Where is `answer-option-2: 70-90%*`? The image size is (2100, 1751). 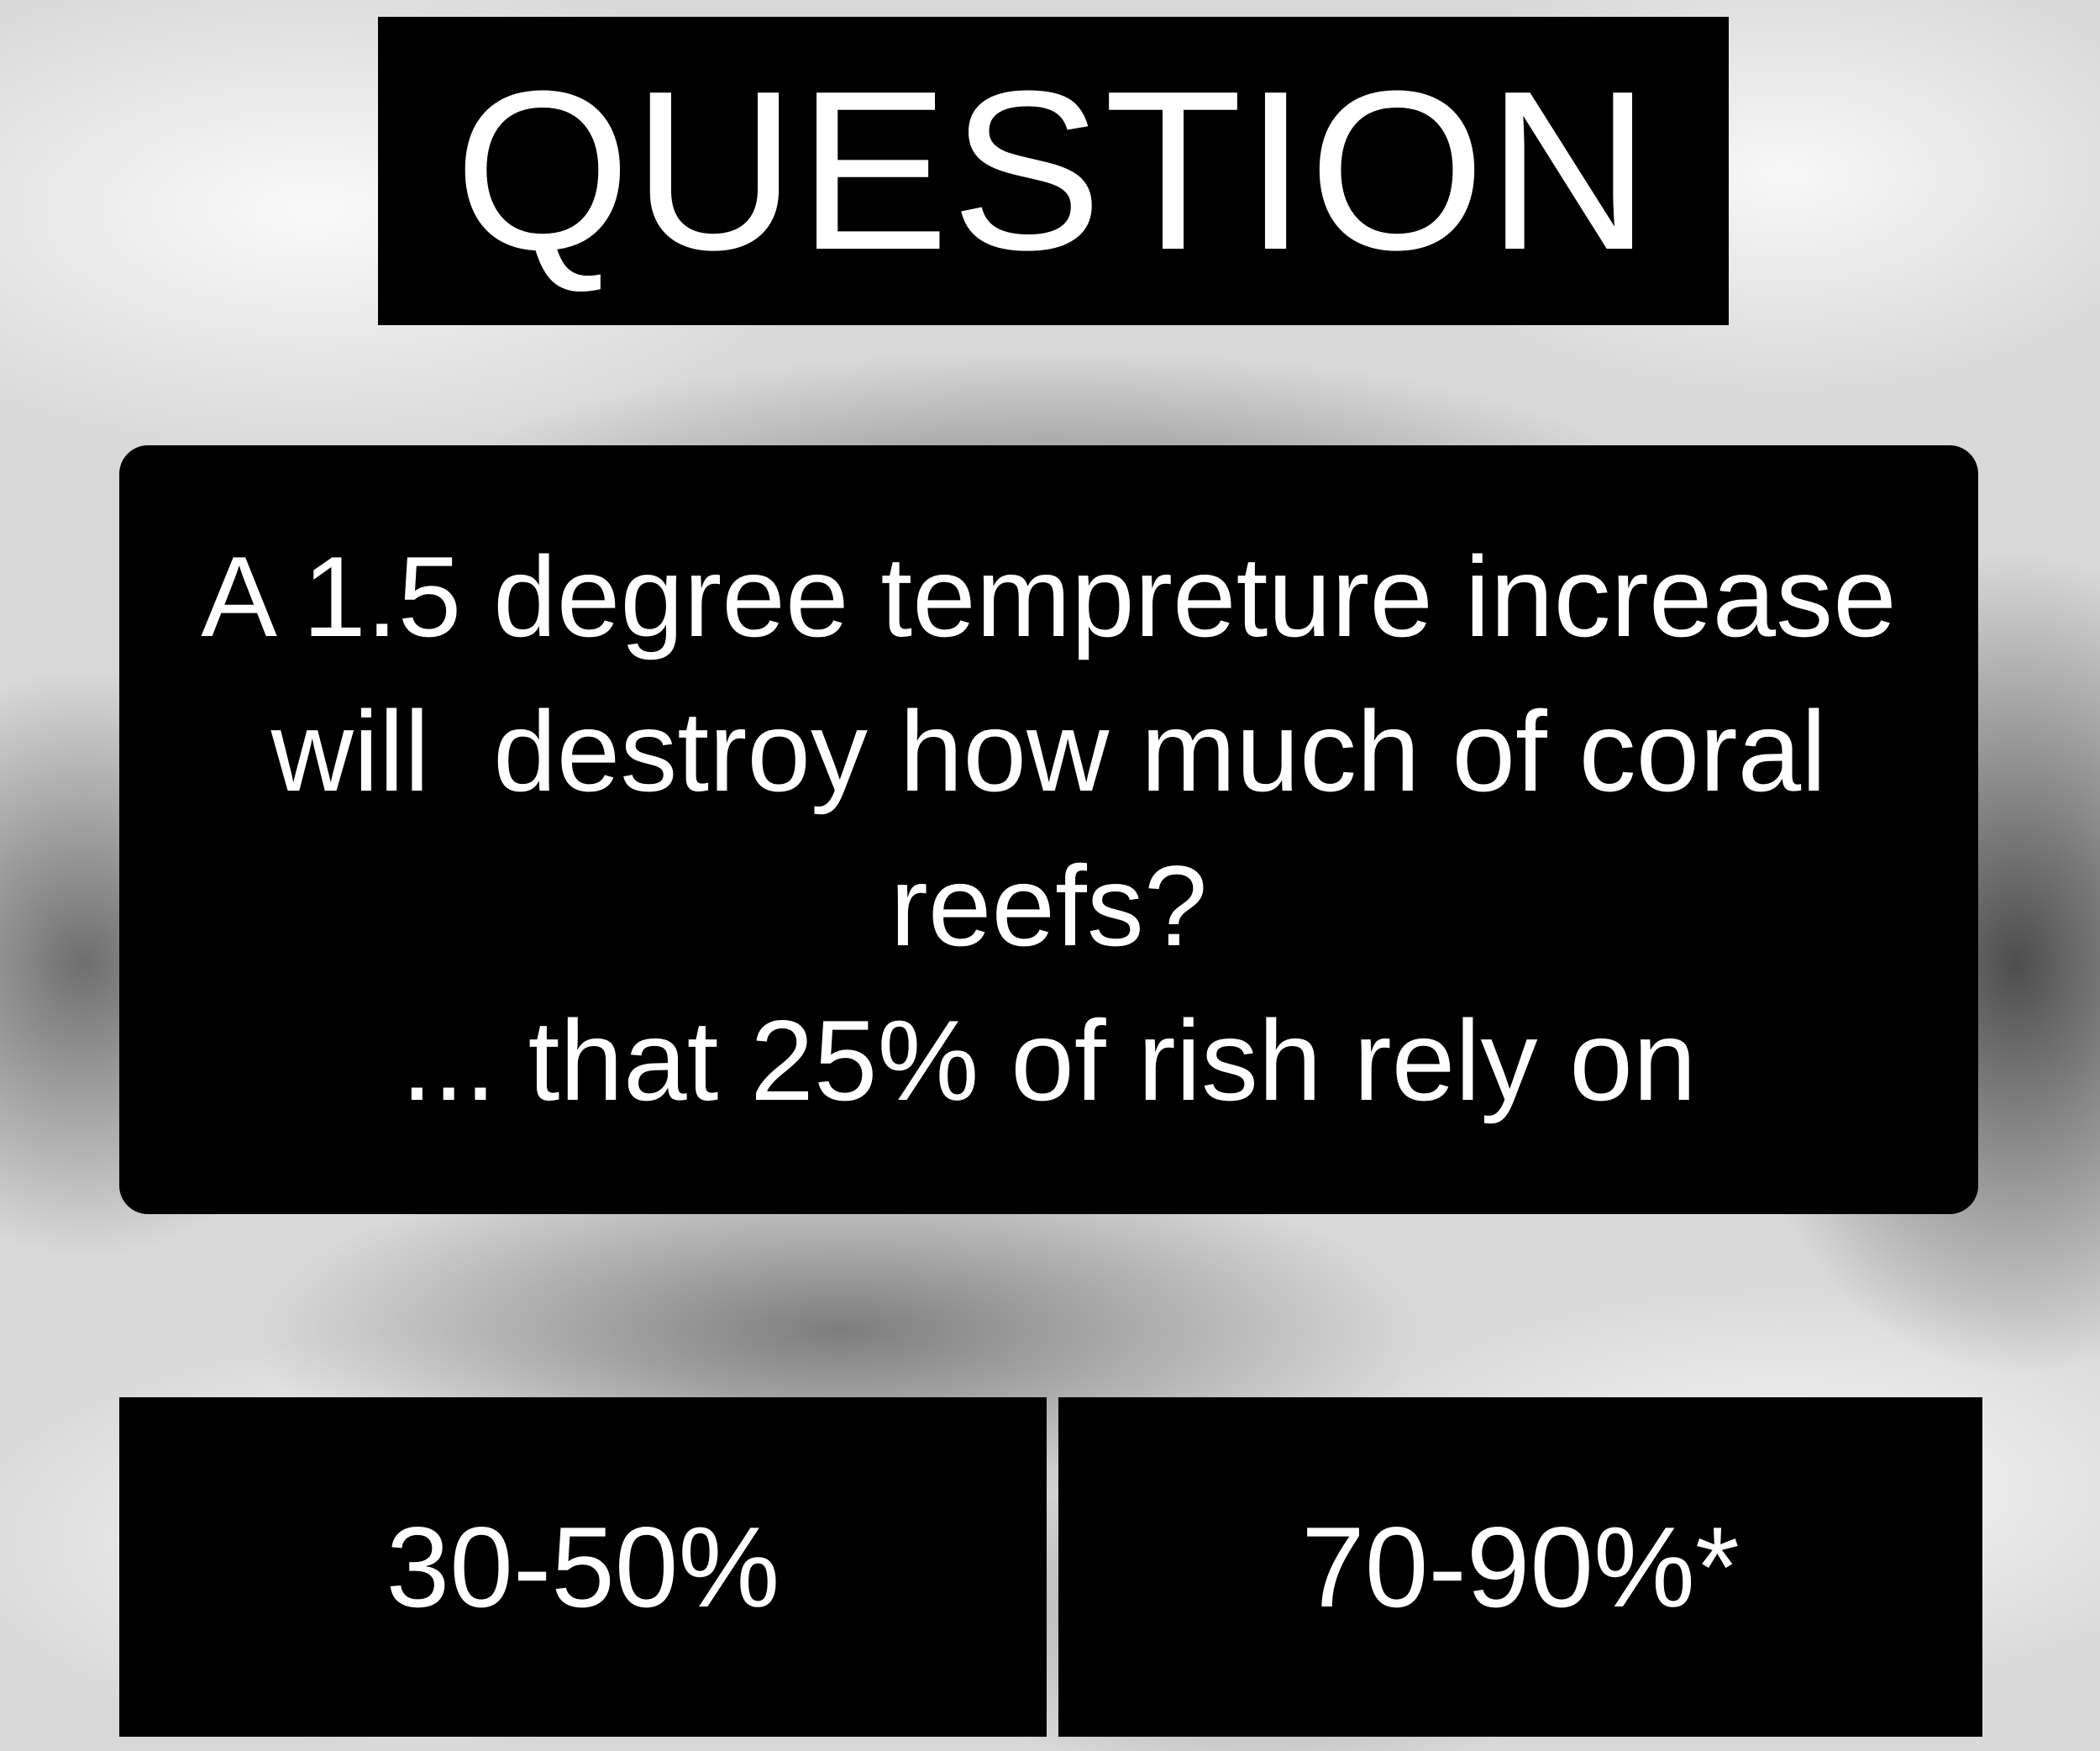
answer-option-2: 70-90%* is located at coordinates (1520, 1567).